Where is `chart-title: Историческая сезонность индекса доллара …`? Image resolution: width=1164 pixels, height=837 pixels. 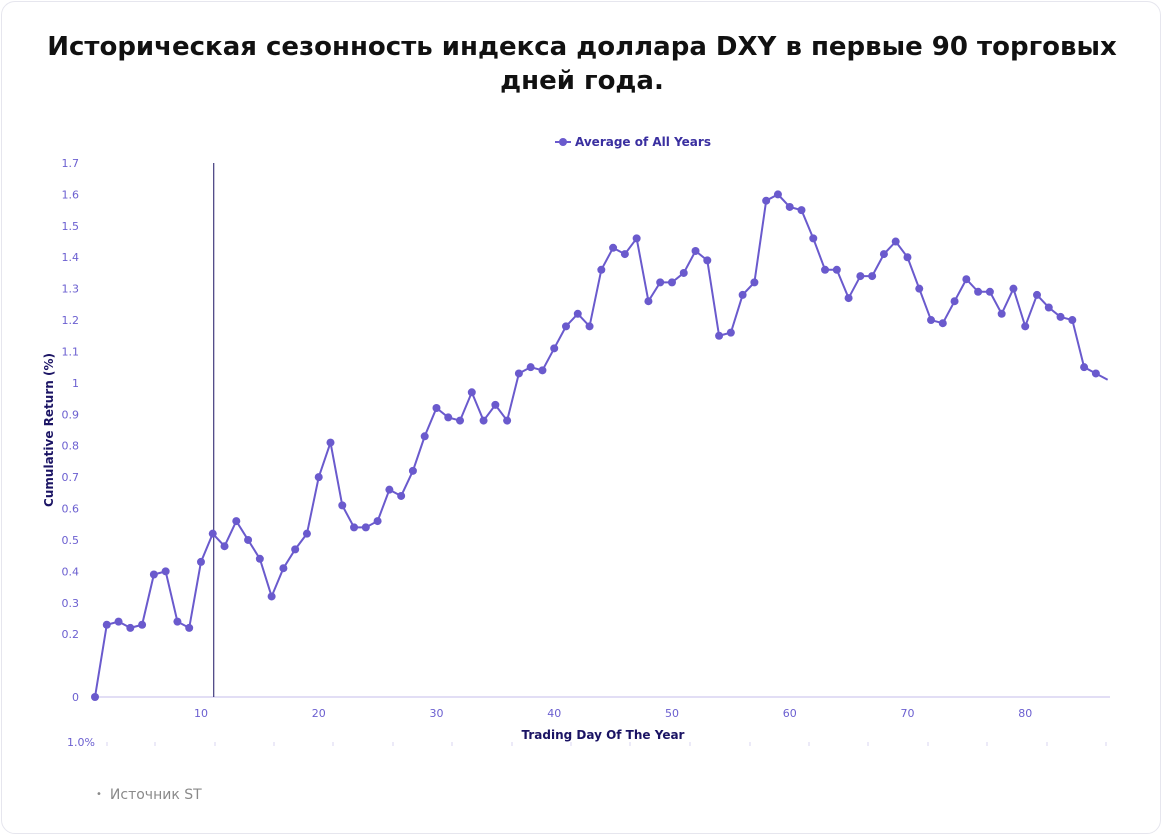
chart-title: Историческая сезонность индекса доллара … is located at coordinates (582, 64).